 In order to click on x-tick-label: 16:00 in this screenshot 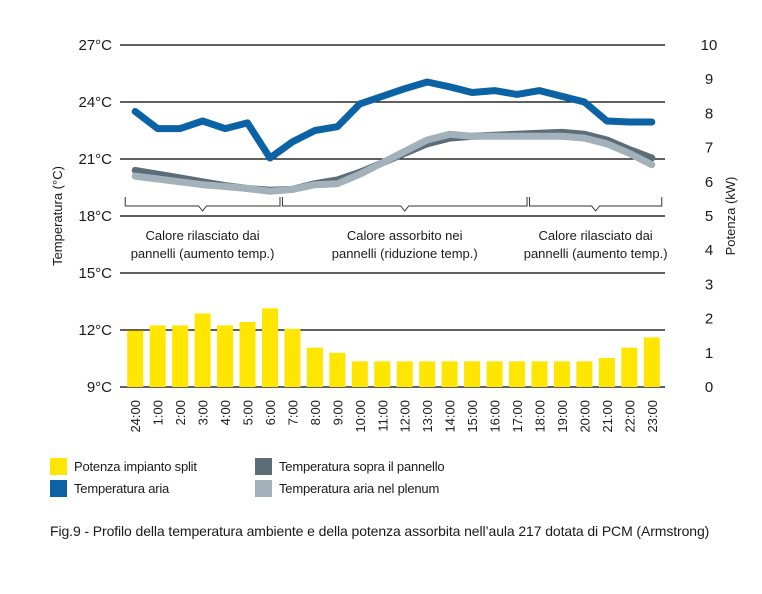, I will do `click(495, 416)`.